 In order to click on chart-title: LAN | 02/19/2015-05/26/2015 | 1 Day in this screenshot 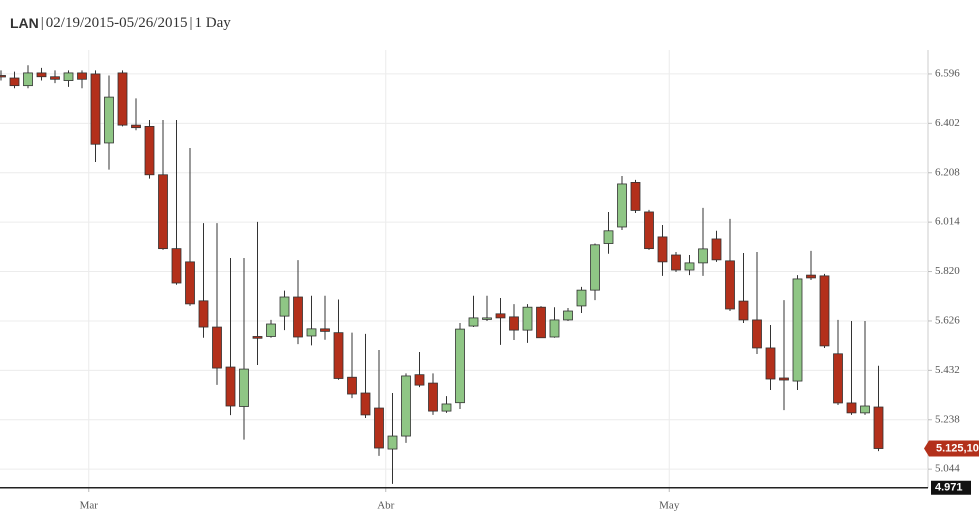, I will do `click(120, 23)`.